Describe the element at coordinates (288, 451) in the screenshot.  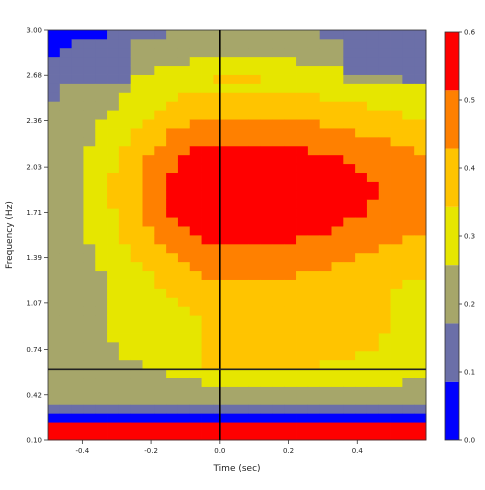
I see `x-tick-label: 0.2` at that location.